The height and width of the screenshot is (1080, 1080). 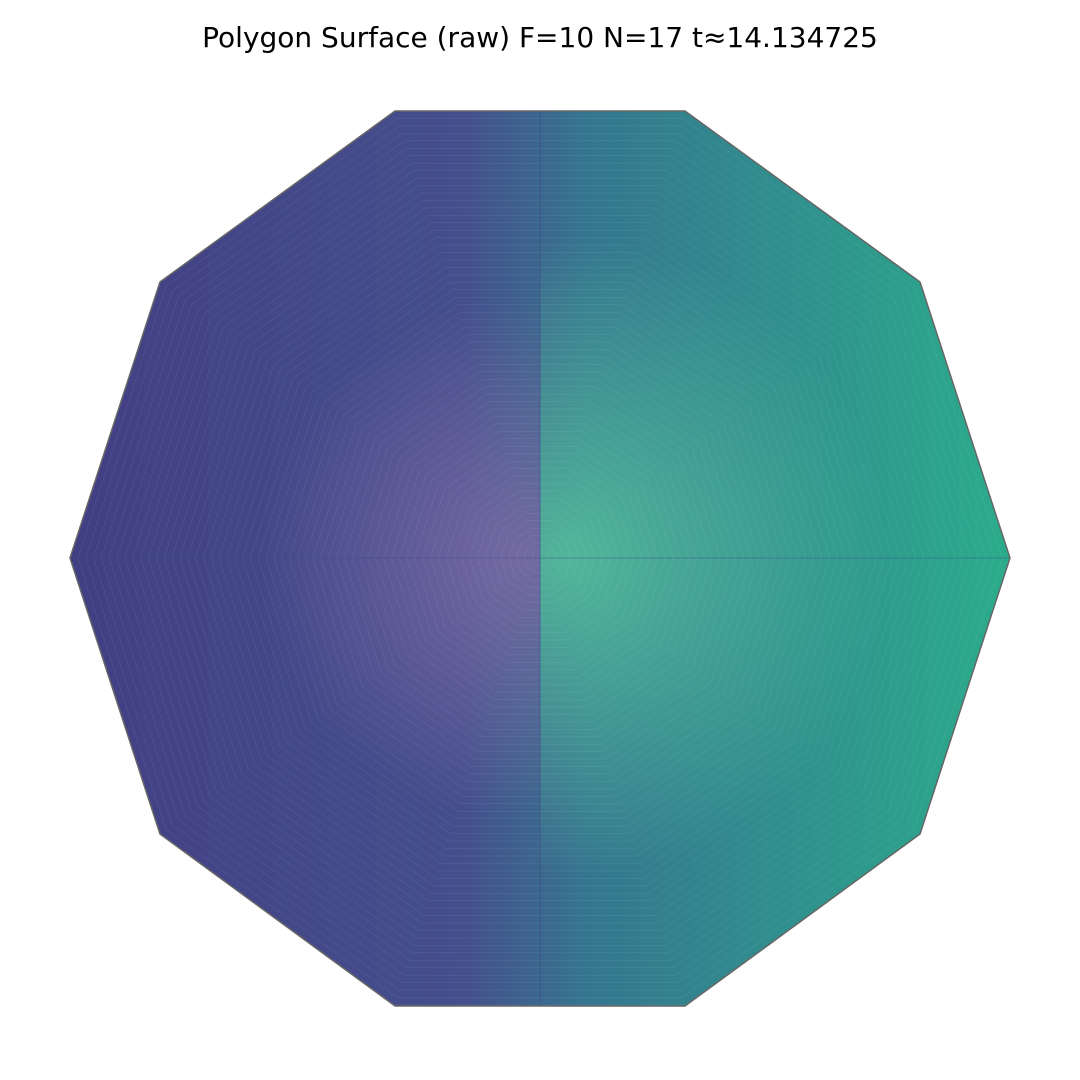 I want to click on mesh-ring, so click(x=540, y=558).